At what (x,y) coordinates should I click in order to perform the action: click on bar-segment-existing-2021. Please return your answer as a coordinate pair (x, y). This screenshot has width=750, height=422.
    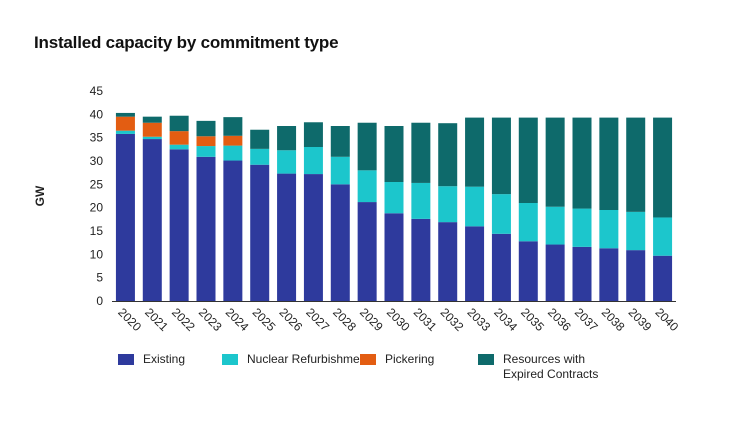
    Looking at the image, I should click on (152, 220).